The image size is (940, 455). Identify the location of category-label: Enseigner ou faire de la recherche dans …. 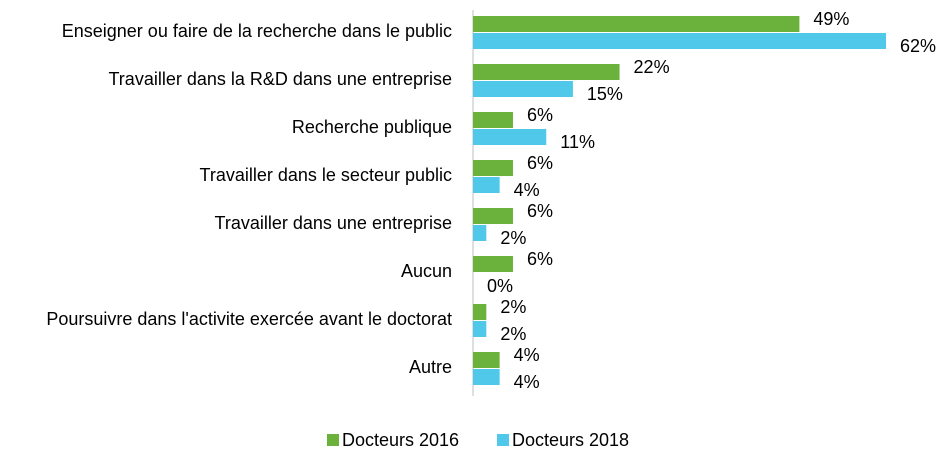
(257, 31).